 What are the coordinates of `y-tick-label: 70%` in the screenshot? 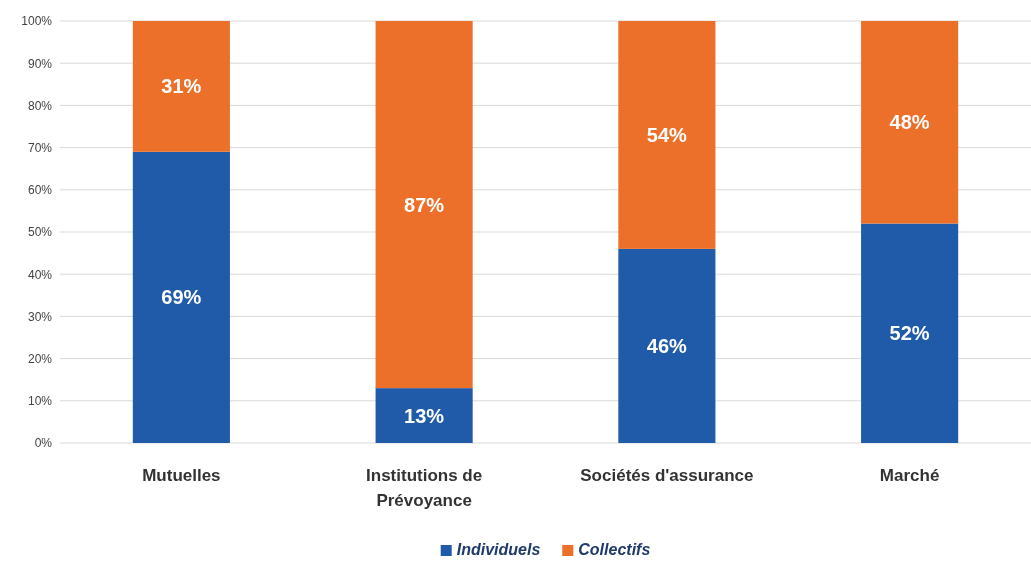 It's located at (40, 147).